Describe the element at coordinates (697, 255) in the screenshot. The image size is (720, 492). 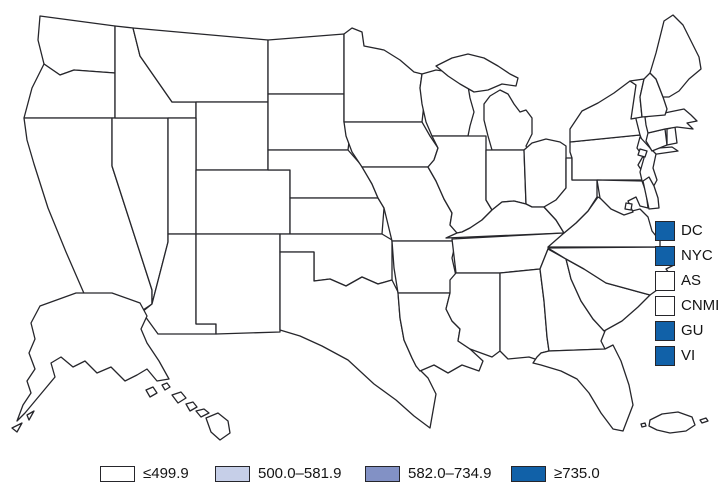
I see `nyc-label: NYC` at that location.